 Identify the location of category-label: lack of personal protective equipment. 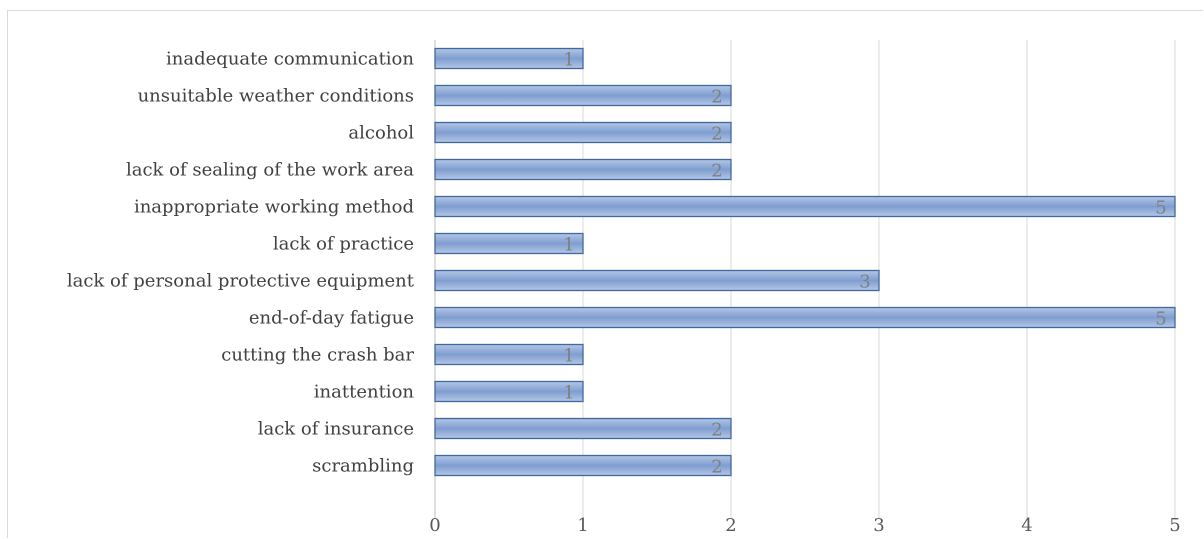
(241, 281).